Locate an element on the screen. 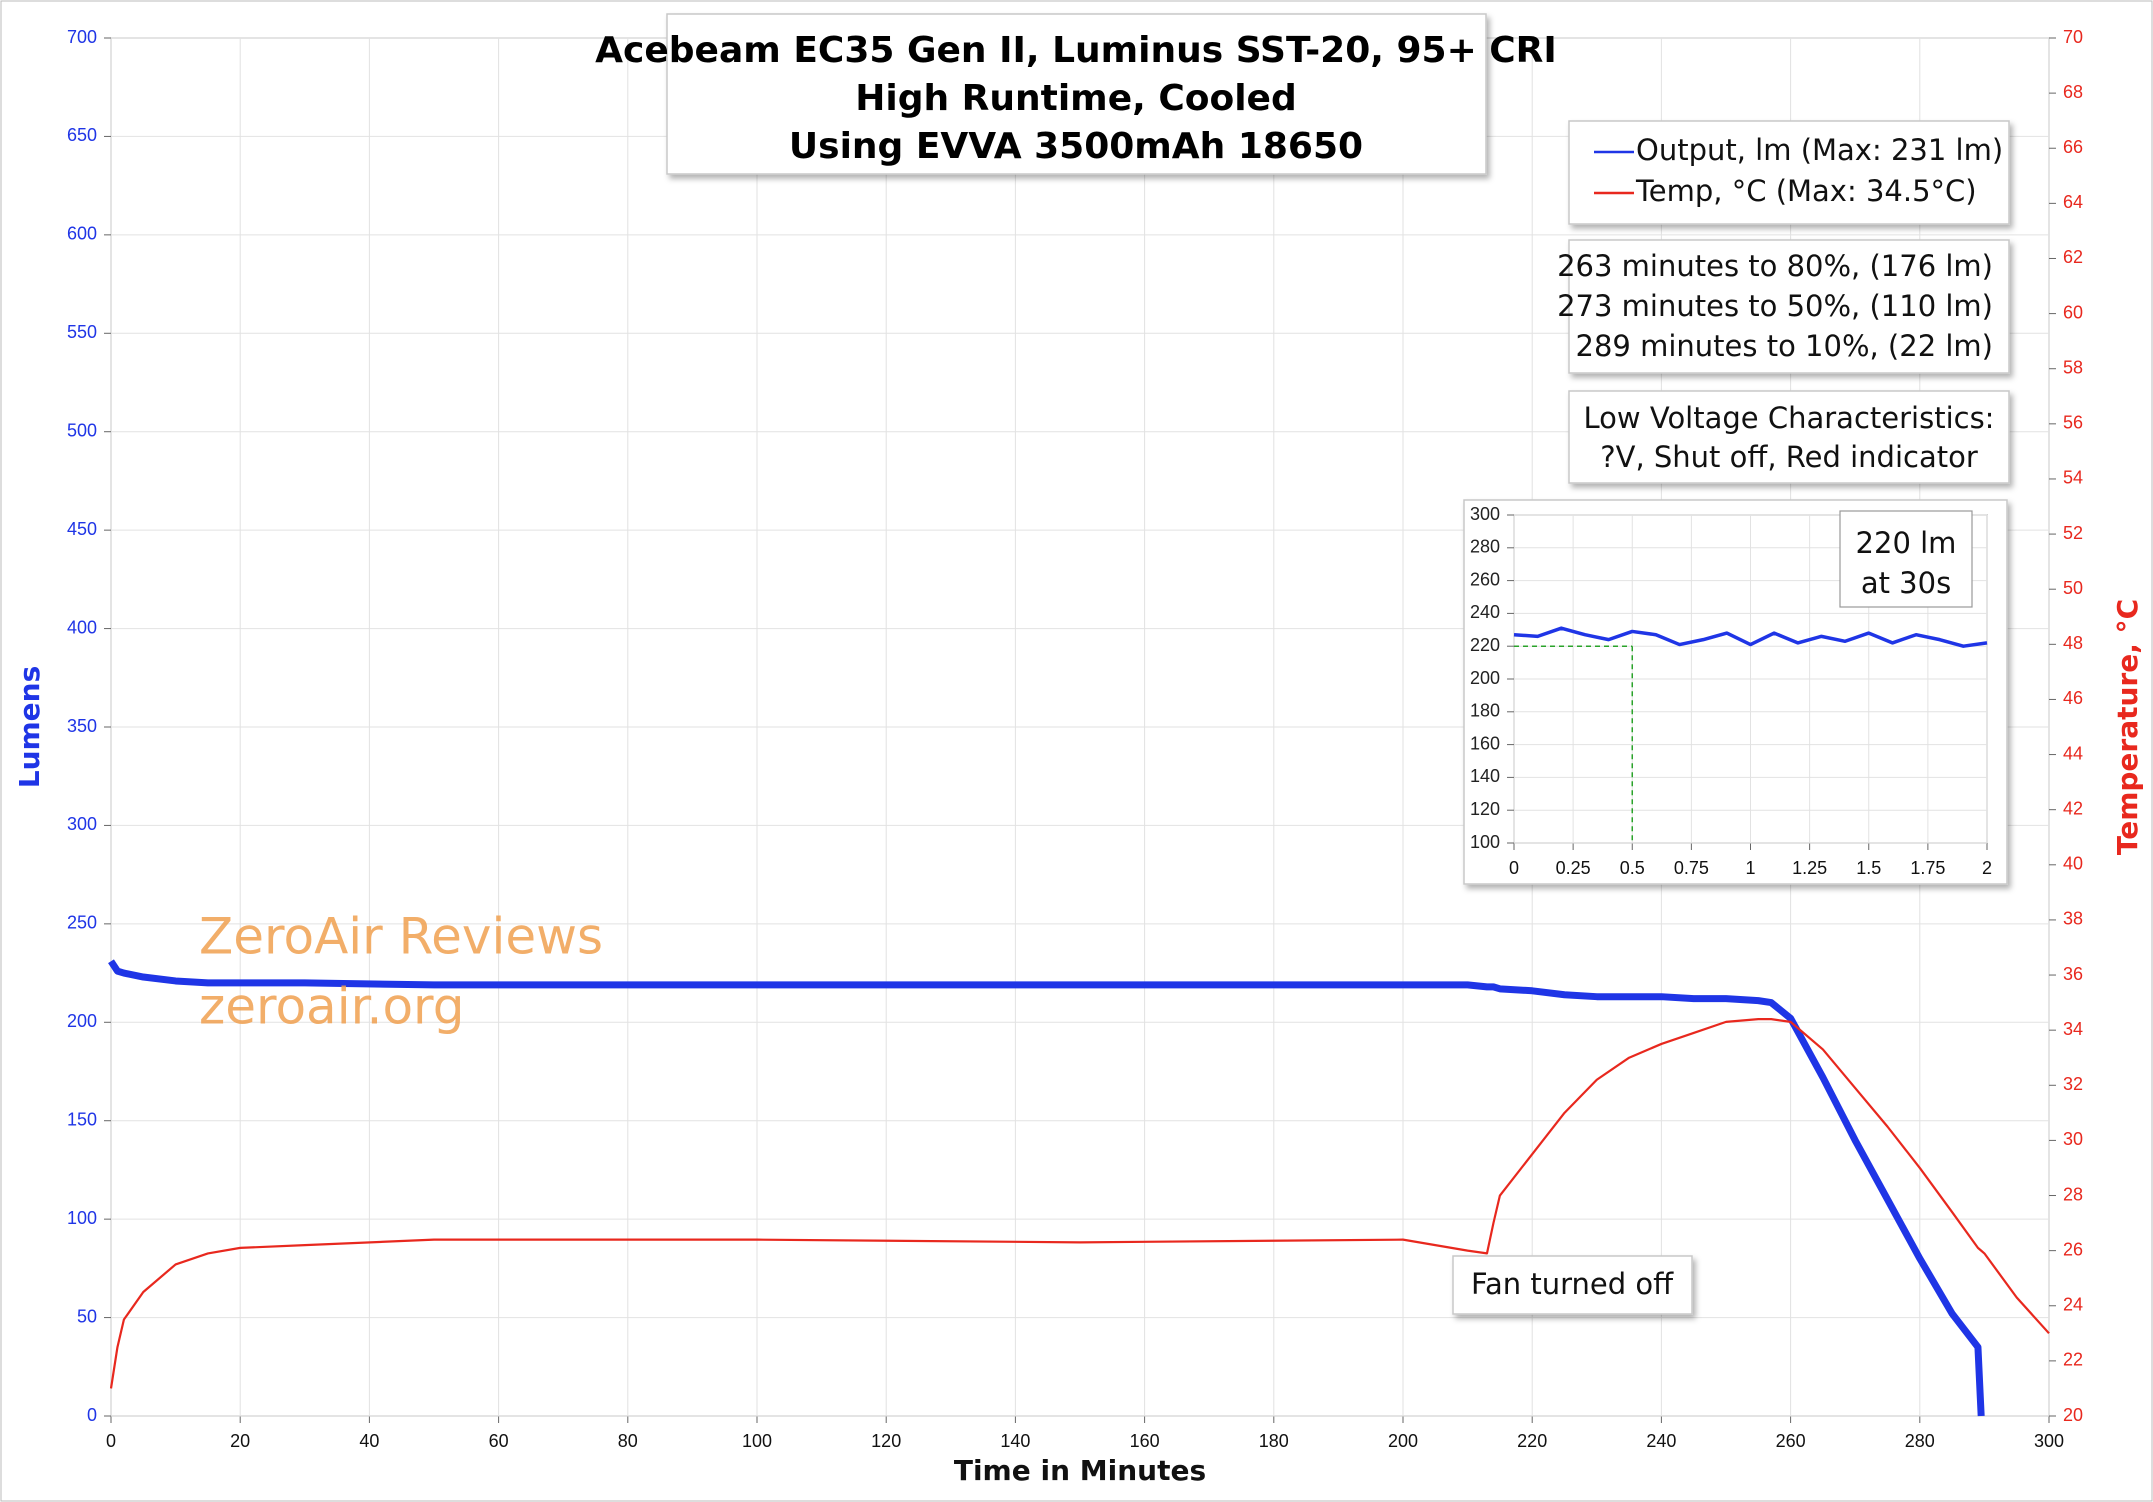  y-tick-label: 150 is located at coordinates (82, 1119).